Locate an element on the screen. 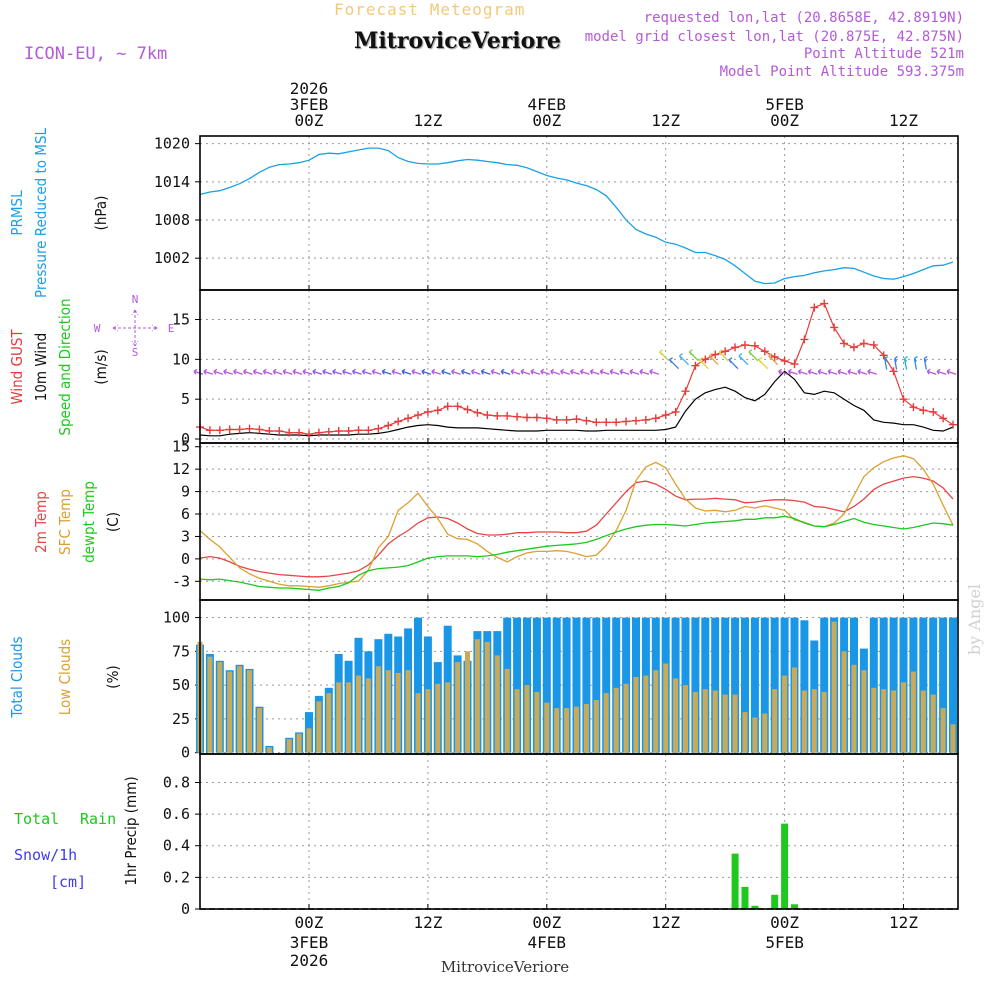 The height and width of the screenshot is (1000, 1000). temp-sfc-line is located at coordinates (576, 521).